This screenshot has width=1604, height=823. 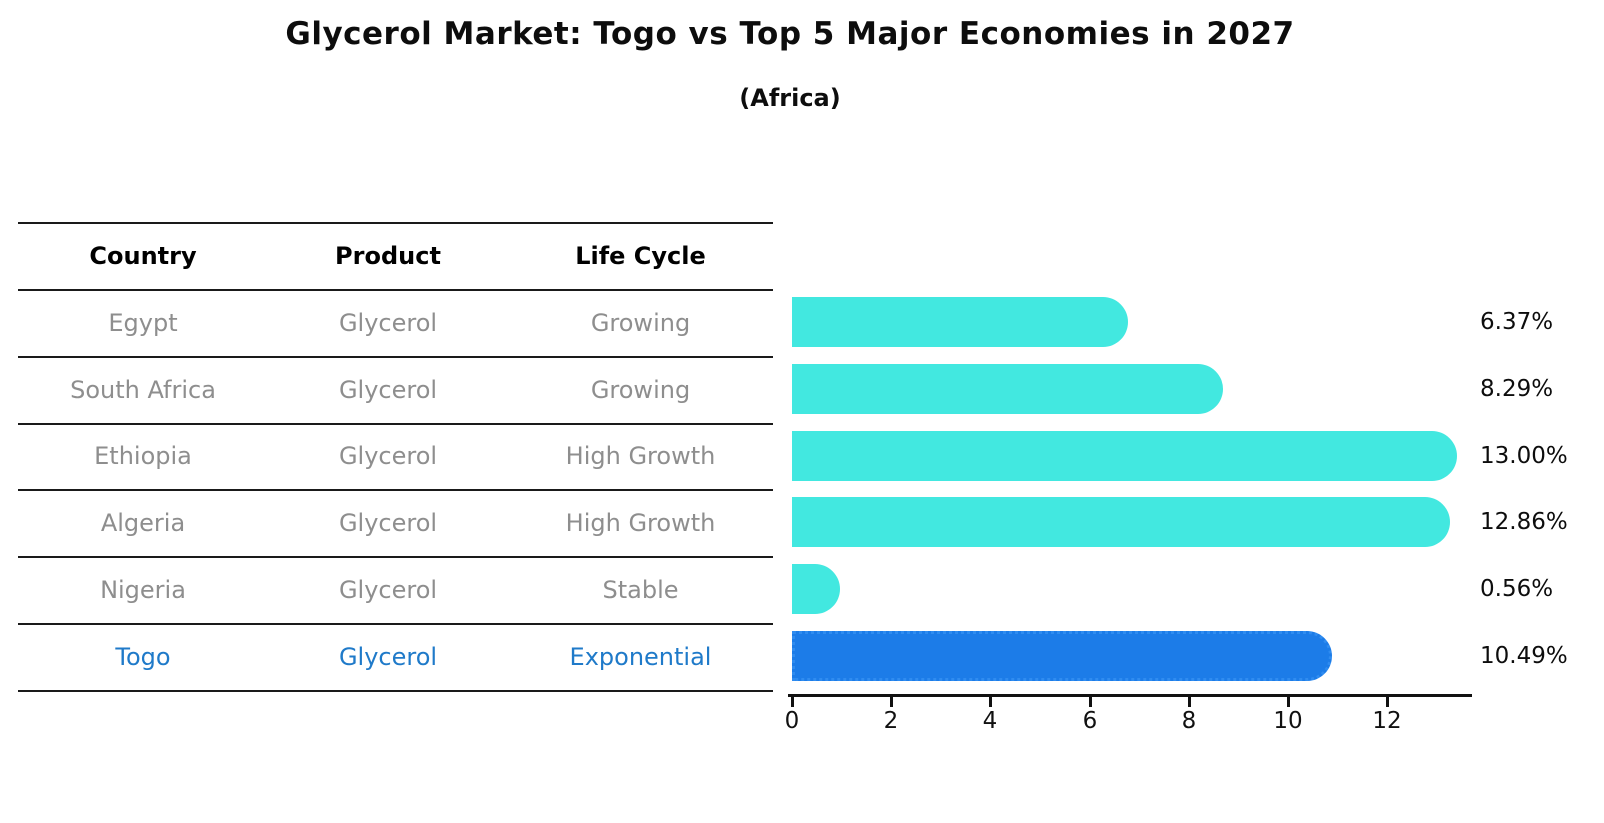 I want to click on x-tick-label: 0, so click(x=792, y=721).